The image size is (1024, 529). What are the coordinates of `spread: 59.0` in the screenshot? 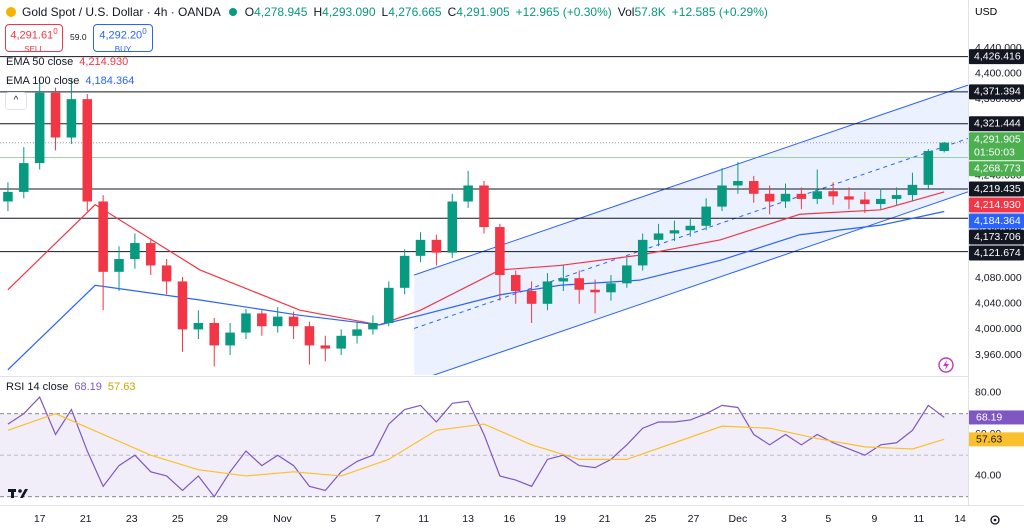 It's located at (78, 37).